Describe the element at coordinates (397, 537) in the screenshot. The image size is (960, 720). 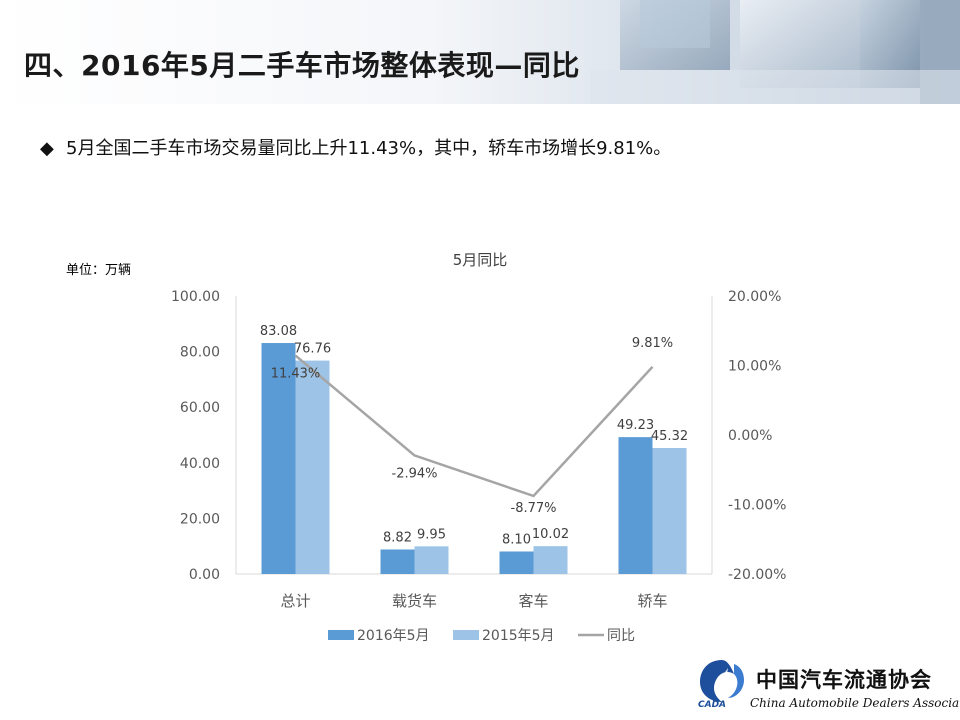
I see `bar-data-label: 8.82` at that location.